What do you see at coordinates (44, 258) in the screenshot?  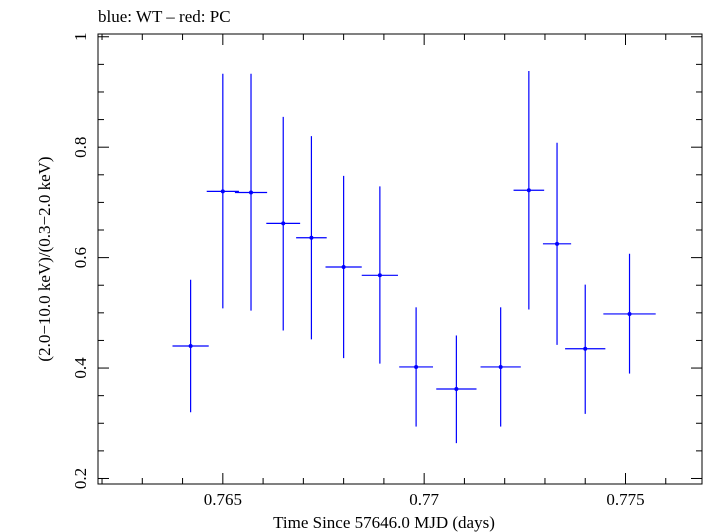 I see `y-axis-label: (2.0−10.0 keV)/(0.3−2.0 keV)` at bounding box center [44, 258].